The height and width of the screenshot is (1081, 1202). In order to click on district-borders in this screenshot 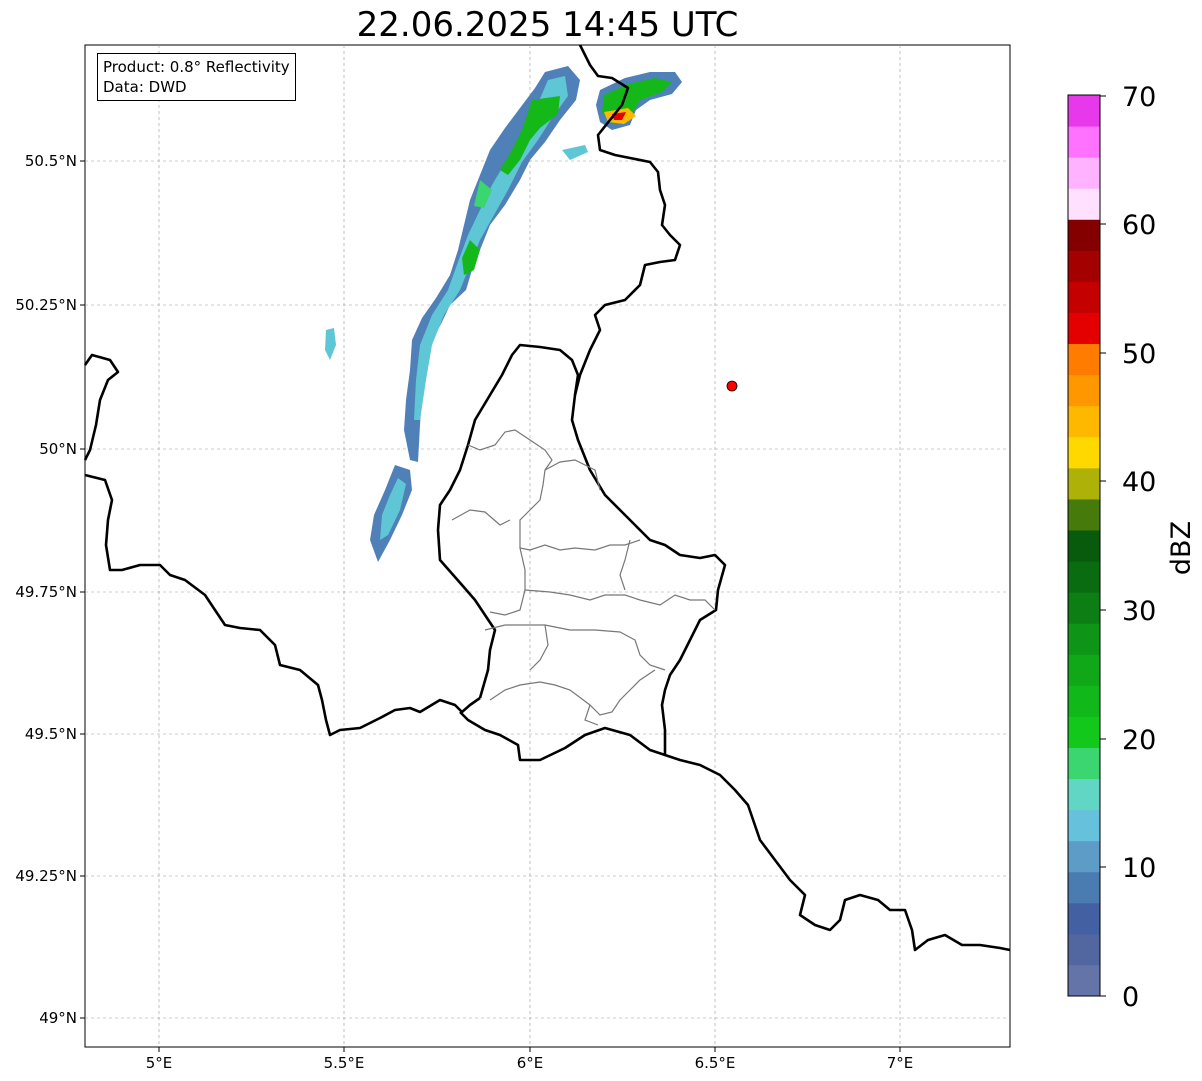, I will do `click(583, 577)`.